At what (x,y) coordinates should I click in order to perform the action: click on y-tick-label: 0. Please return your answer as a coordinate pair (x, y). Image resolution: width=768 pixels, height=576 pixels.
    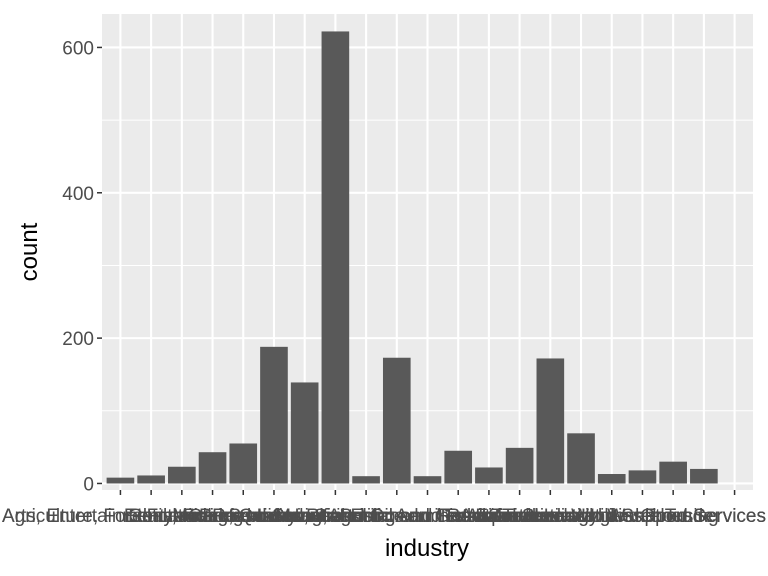
    Looking at the image, I should click on (88, 484).